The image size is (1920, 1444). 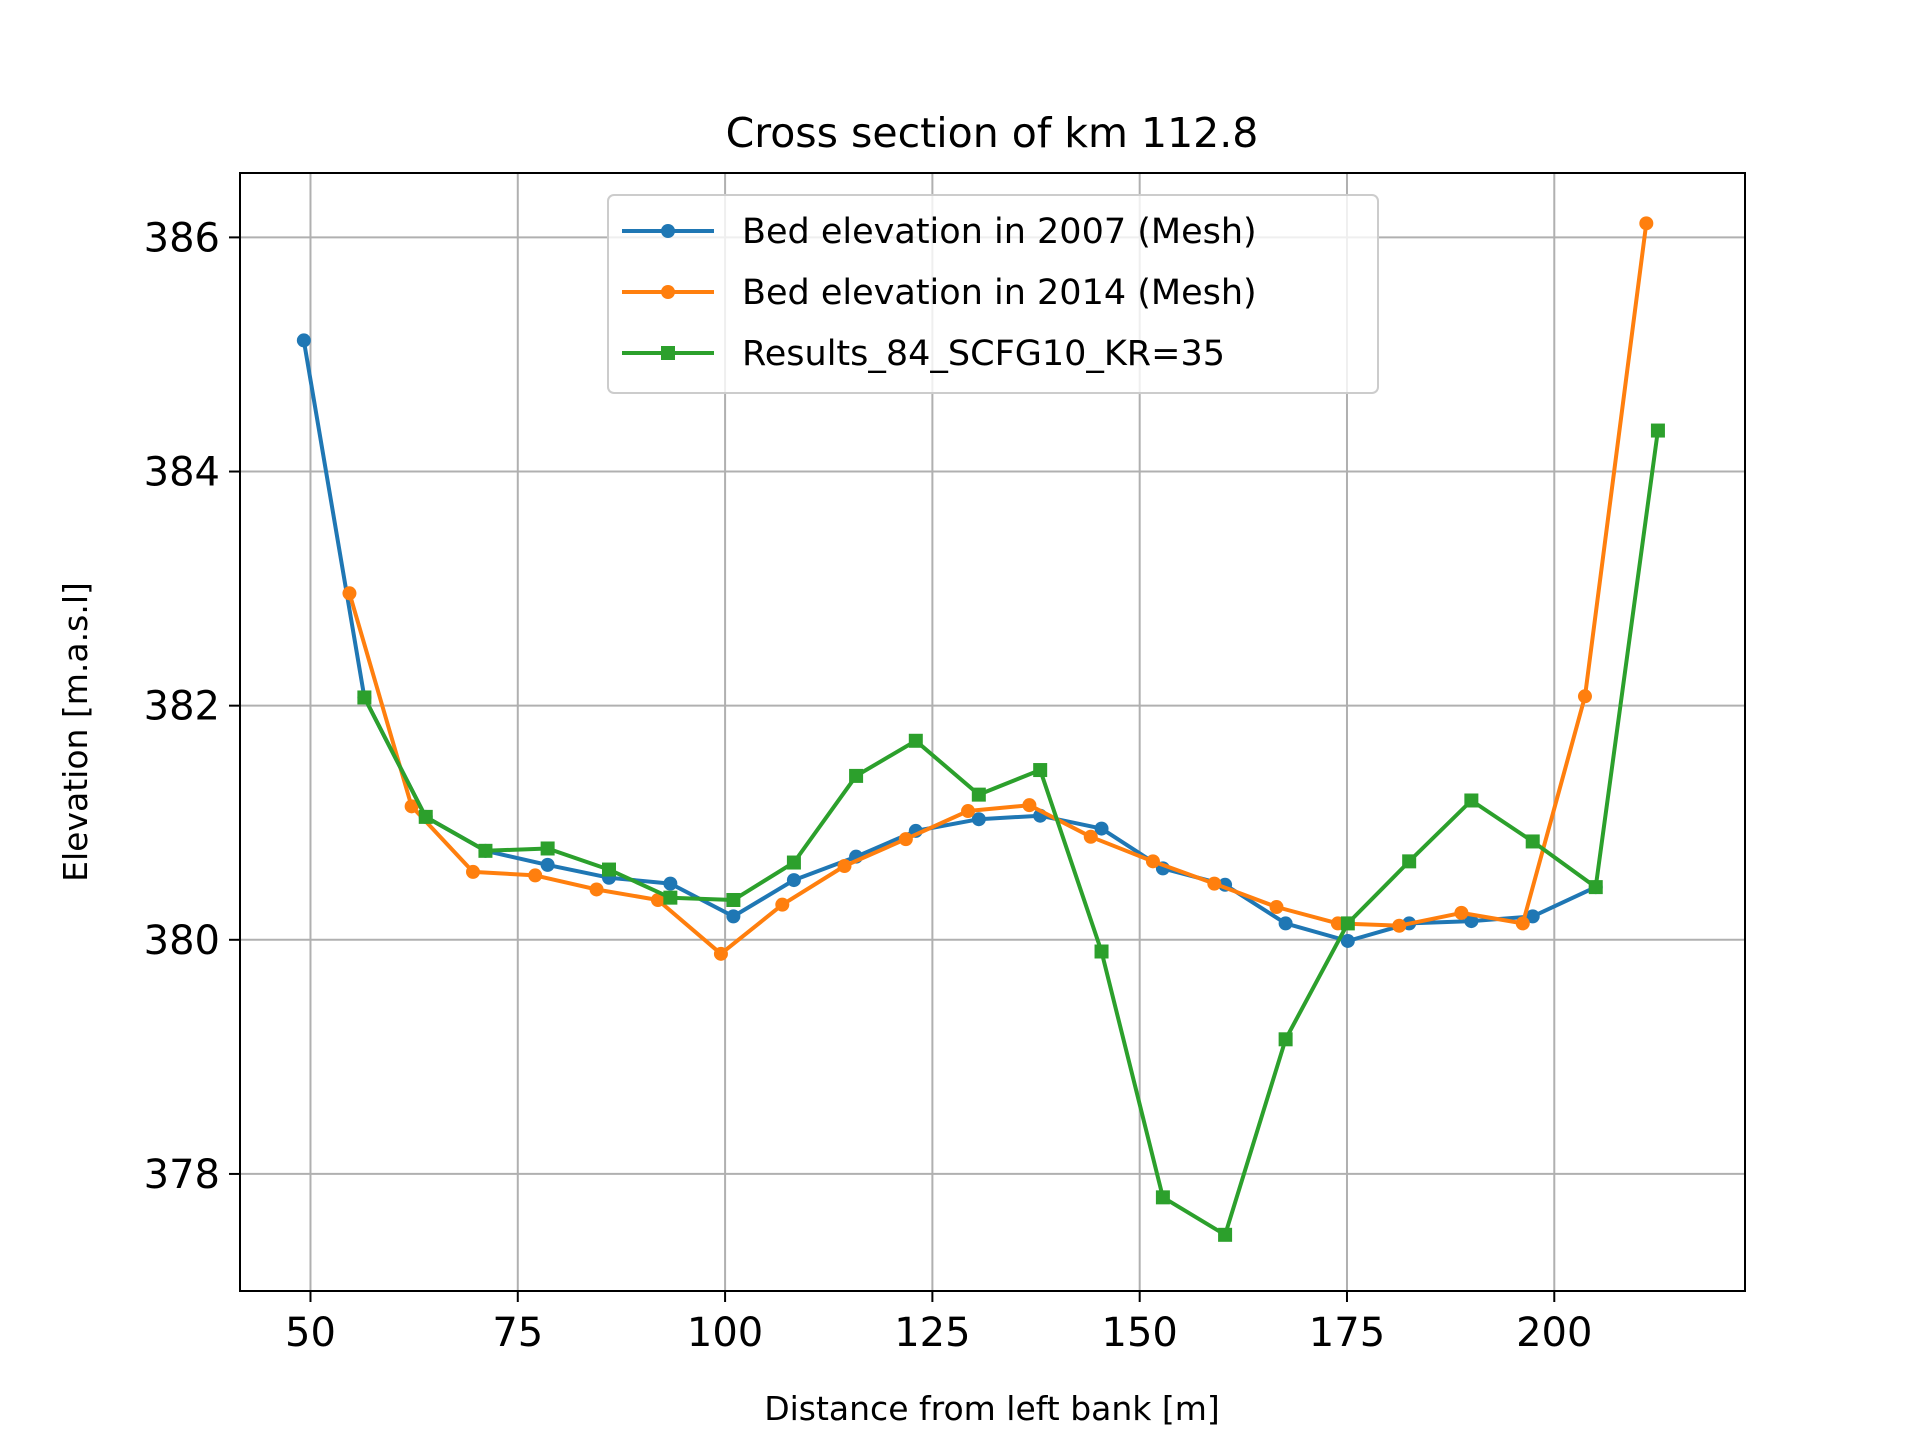 What do you see at coordinates (1347, 1333) in the screenshot?
I see `x-tick-label: 175` at bounding box center [1347, 1333].